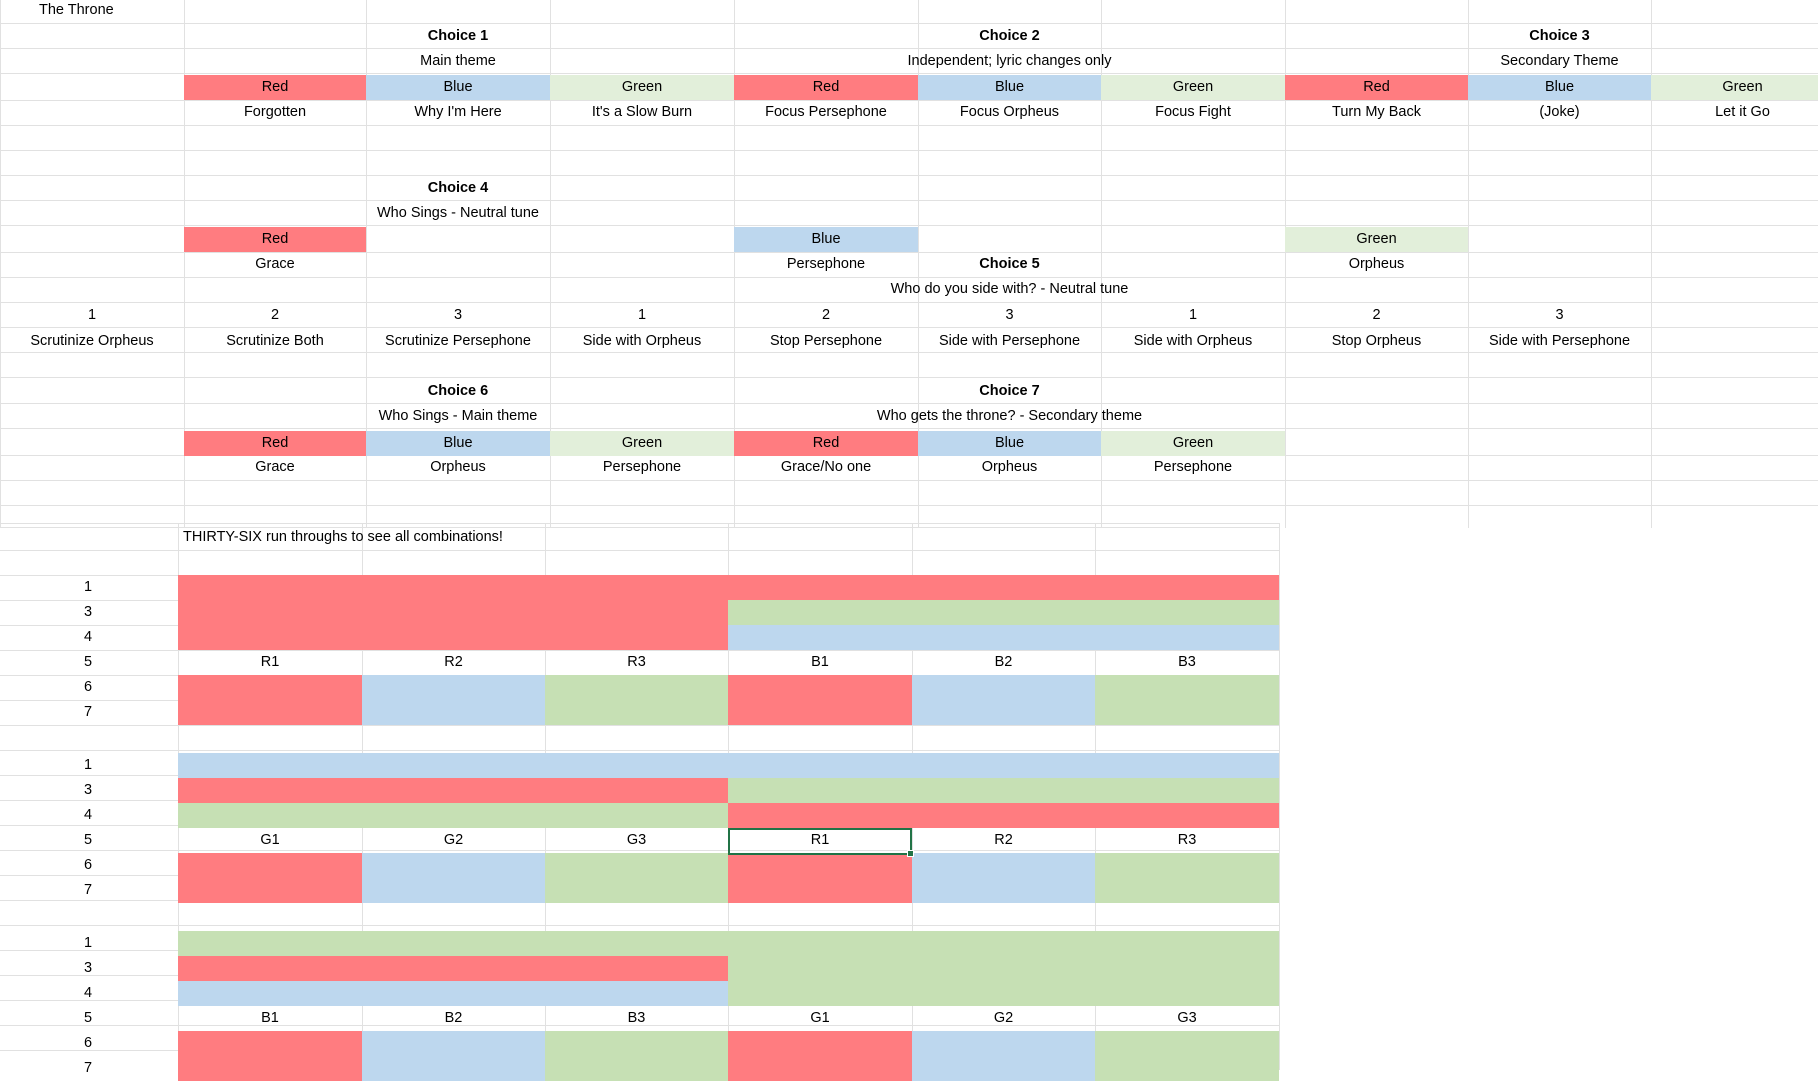  Describe the element at coordinates (1009, 391) in the screenshot. I see `choice7-title: Choice 7` at that location.